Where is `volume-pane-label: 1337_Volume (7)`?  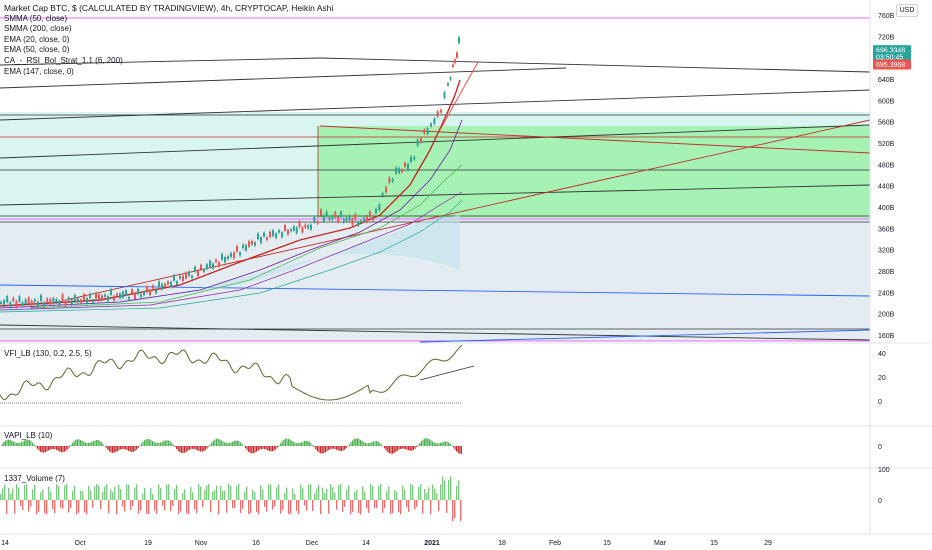
volume-pane-label: 1337_Volume (7) is located at coordinates (34, 478).